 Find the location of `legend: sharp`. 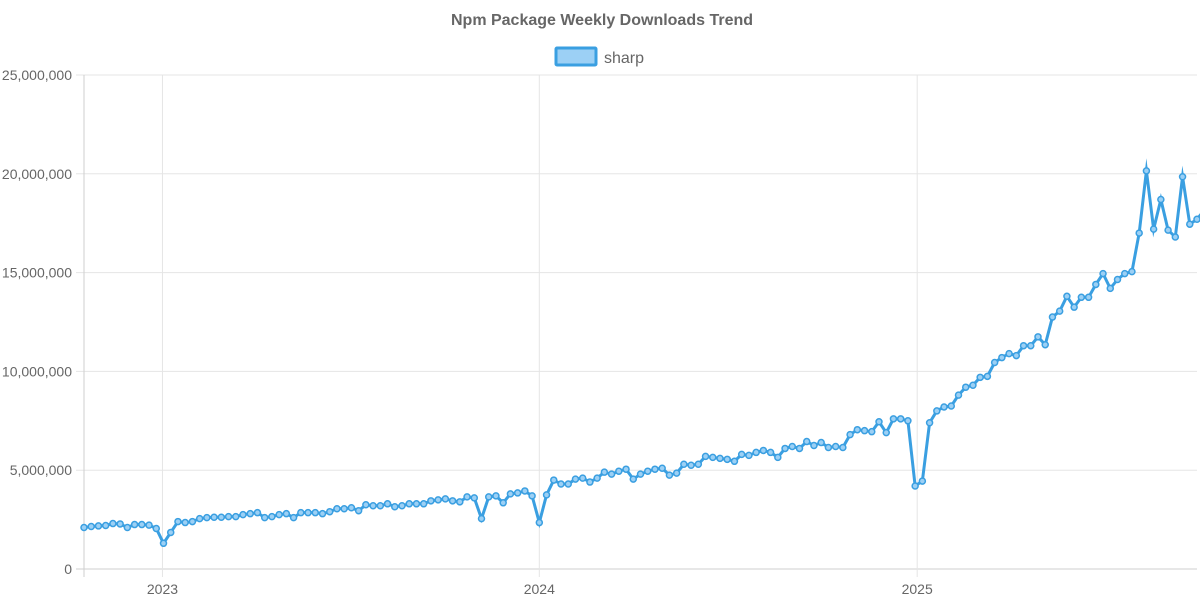

legend: sharp is located at coordinates (599, 56).